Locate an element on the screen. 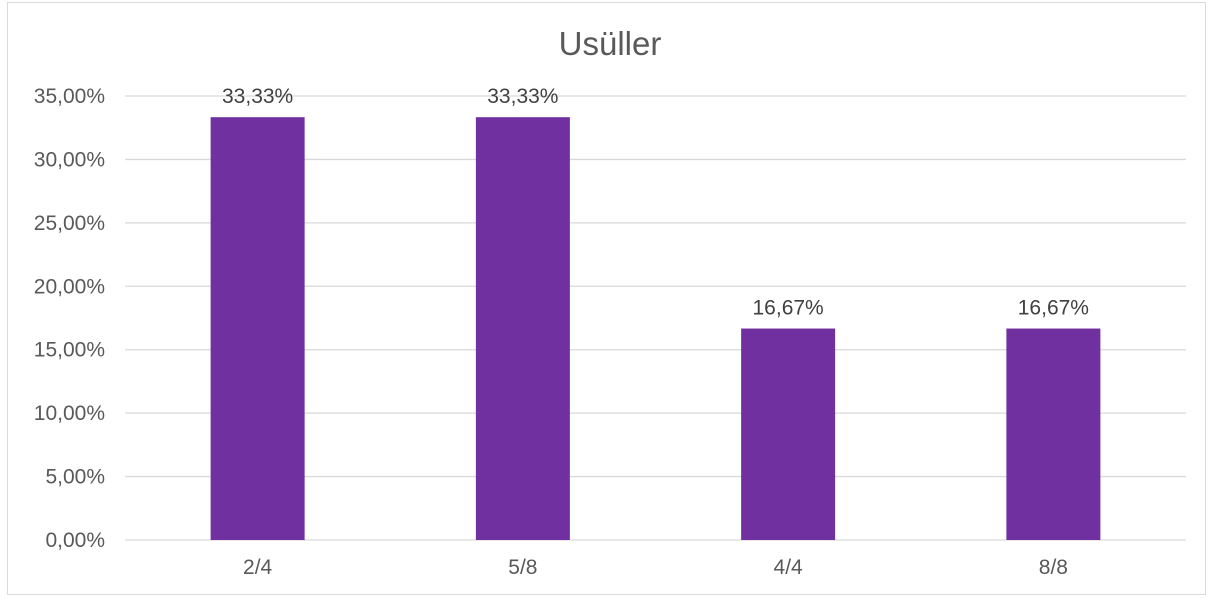  y-tick-label: 5,00% is located at coordinates (75, 477).